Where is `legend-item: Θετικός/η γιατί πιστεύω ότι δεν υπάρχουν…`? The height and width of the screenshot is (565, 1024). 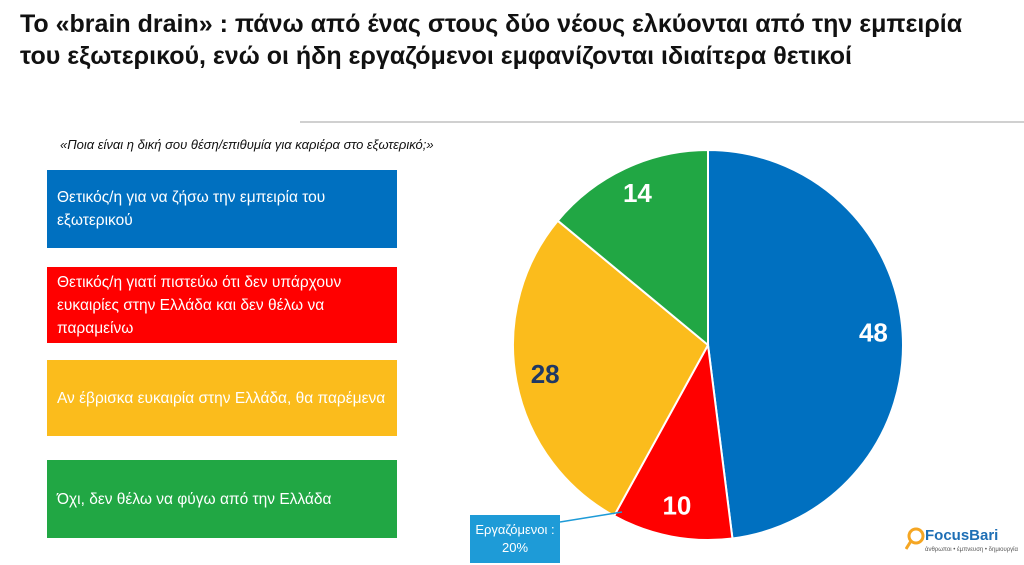 legend-item: Θετικός/η γιατί πιστεύω ότι δεν υπάρχουν… is located at coordinates (222, 305).